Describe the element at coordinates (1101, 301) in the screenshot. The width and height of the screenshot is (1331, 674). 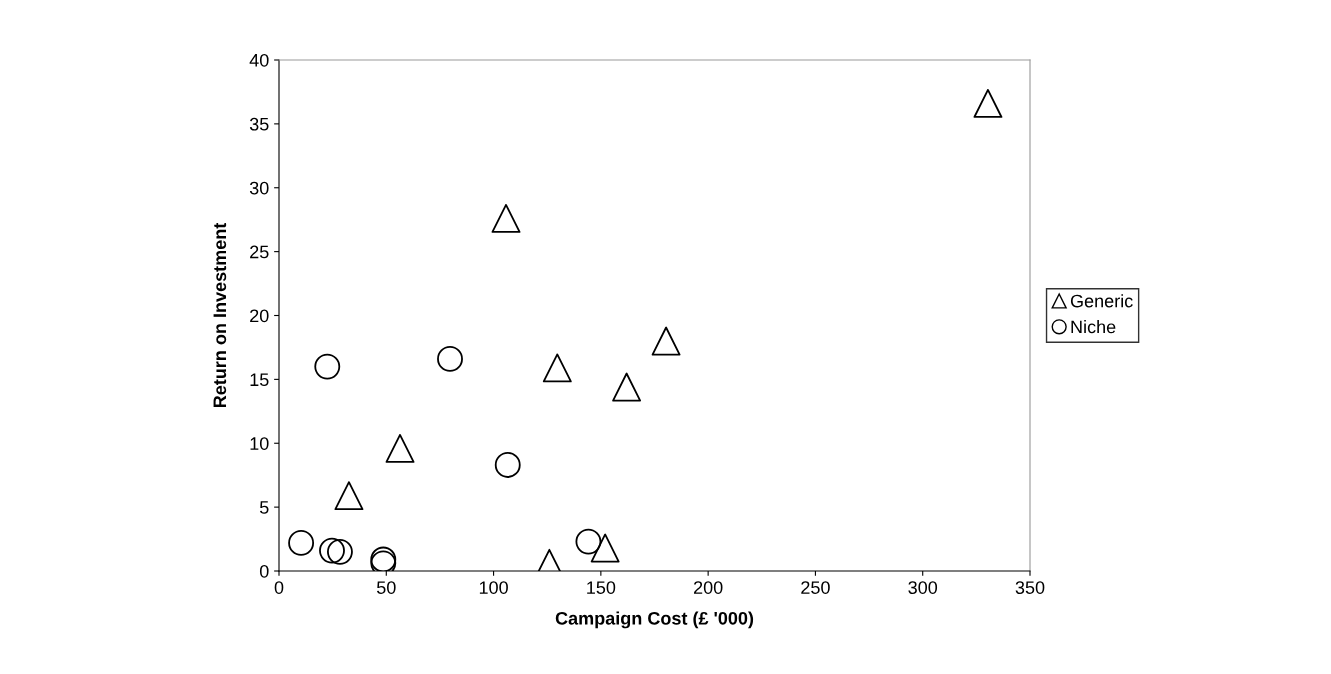
I see `legend-label: Generic` at that location.